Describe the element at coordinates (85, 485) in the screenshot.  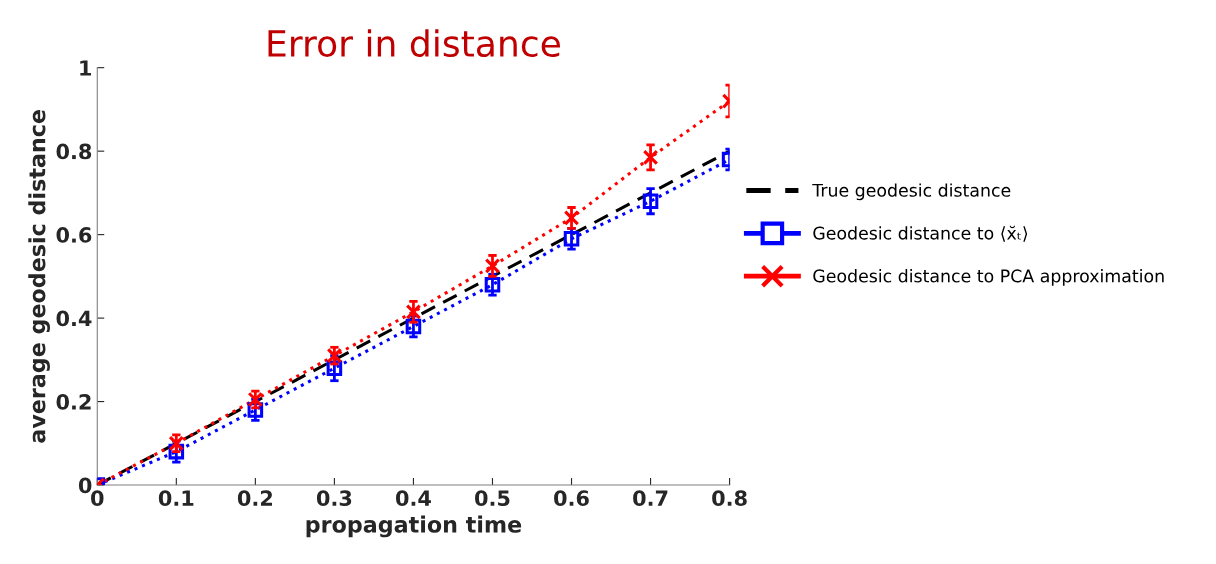
I see `y-tick-label: 0` at that location.